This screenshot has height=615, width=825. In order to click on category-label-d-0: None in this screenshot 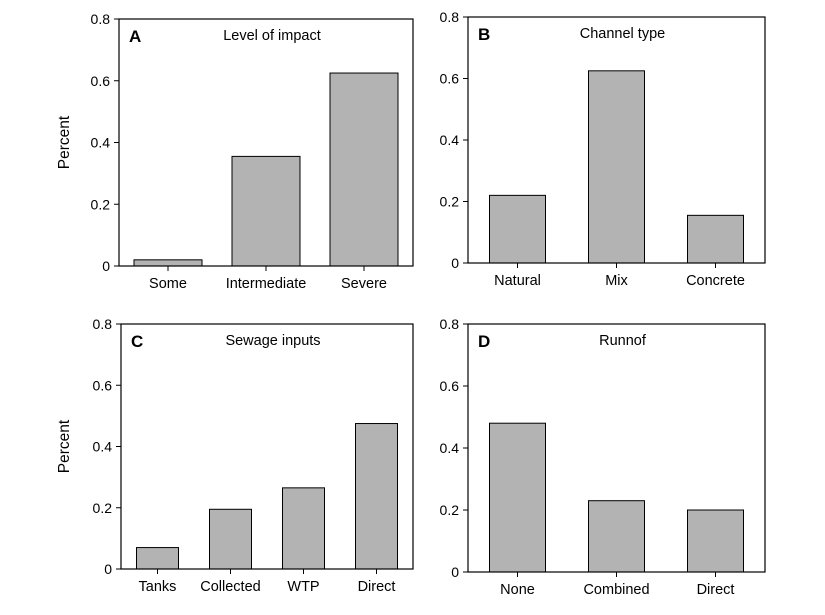, I will do `click(517, 590)`.